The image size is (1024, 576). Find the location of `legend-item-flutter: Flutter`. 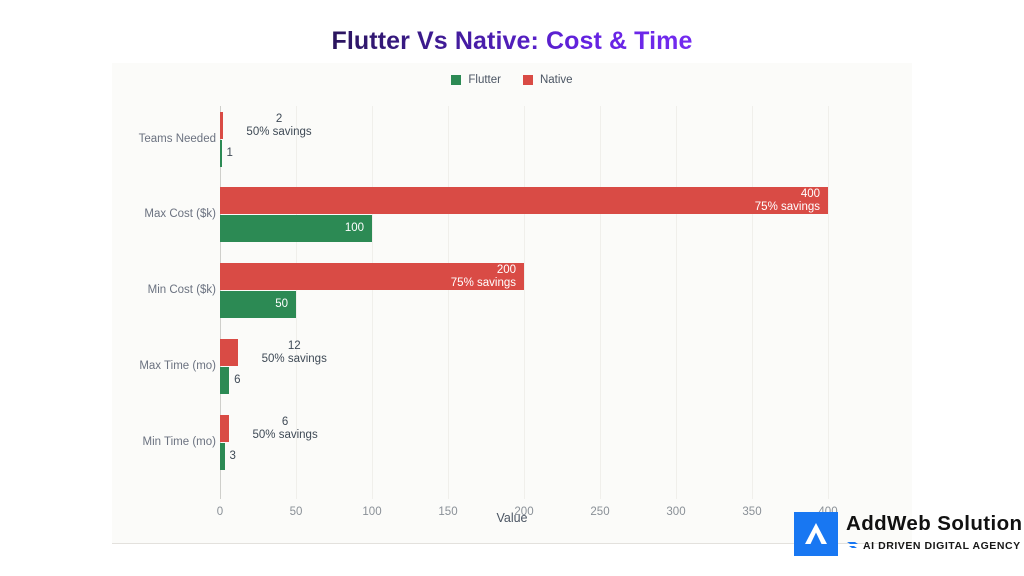

legend-item-flutter: Flutter is located at coordinates (476, 80).